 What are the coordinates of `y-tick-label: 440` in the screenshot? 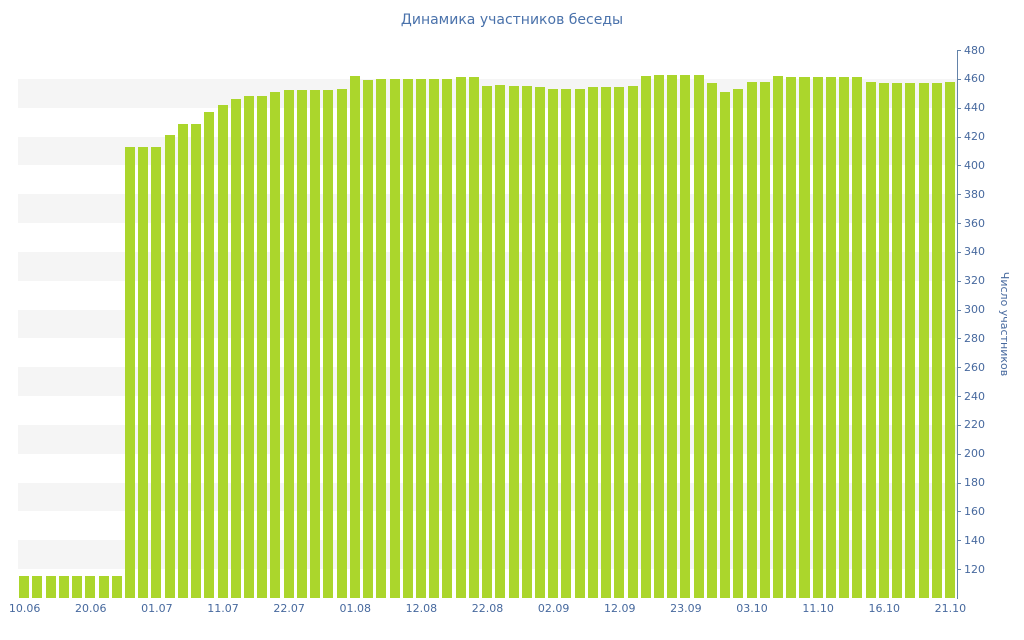 It's located at (974, 108).